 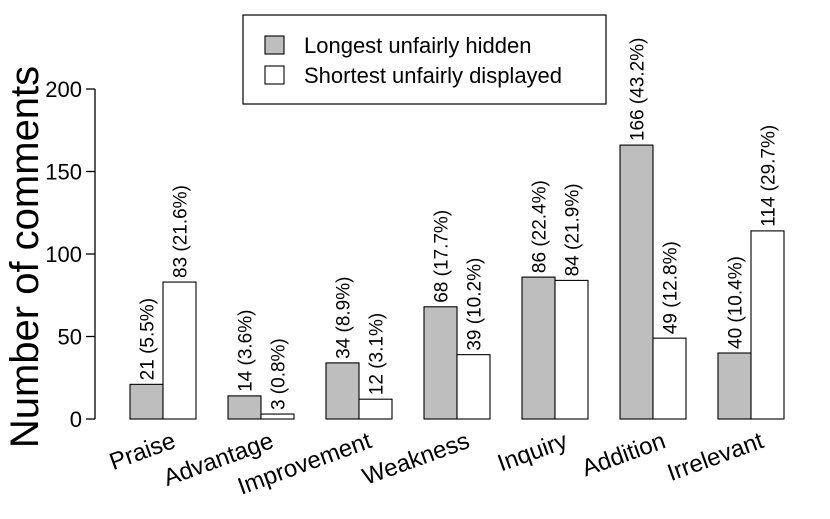 What do you see at coordinates (246, 351) in the screenshot?
I see `data-label: 14 (3.6%)` at bounding box center [246, 351].